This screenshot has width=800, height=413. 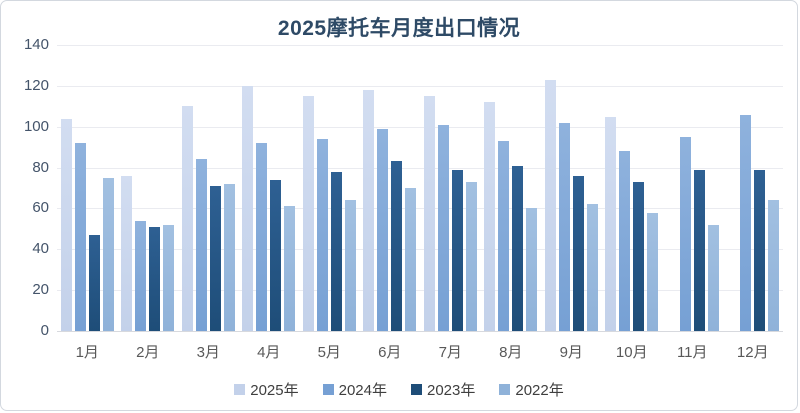 I want to click on y-axis-tick-label: 0, so click(x=44, y=330).